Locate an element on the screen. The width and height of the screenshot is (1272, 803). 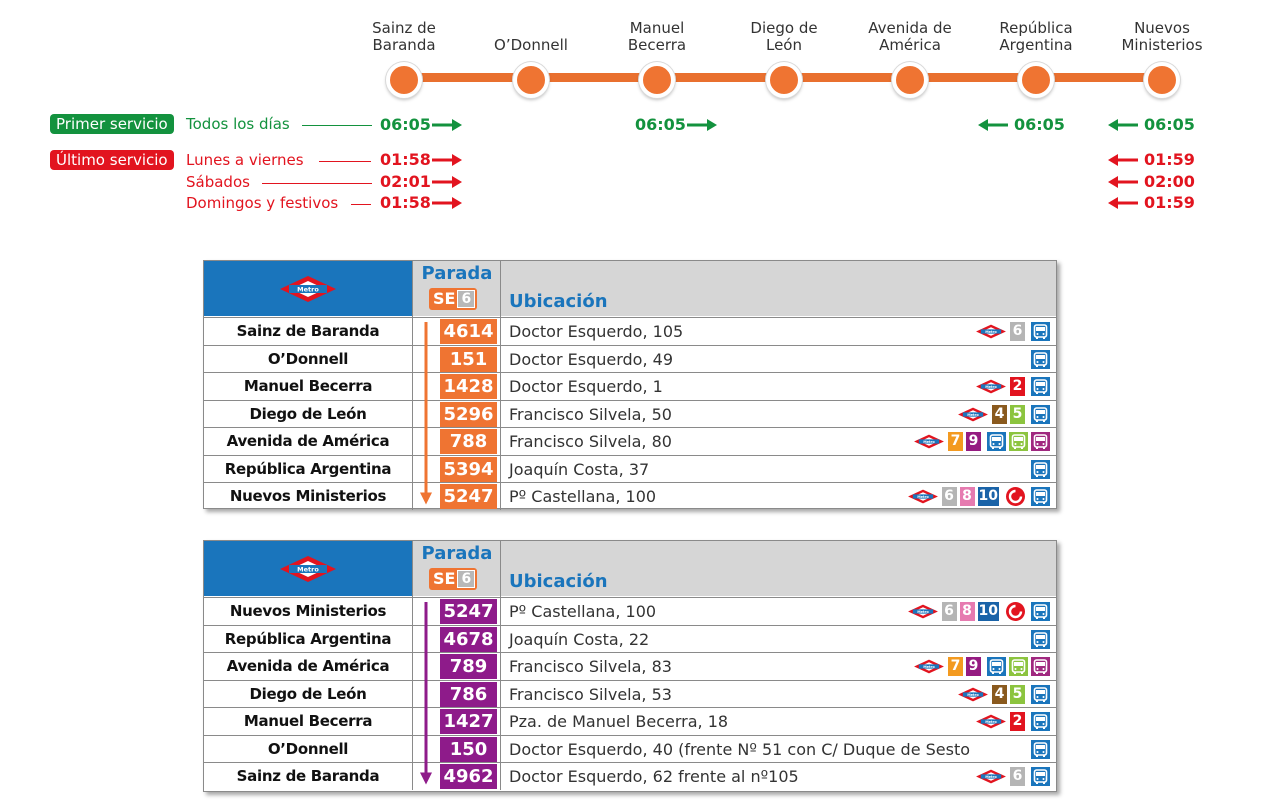
station-name-line: León is located at coordinates (783, 45).